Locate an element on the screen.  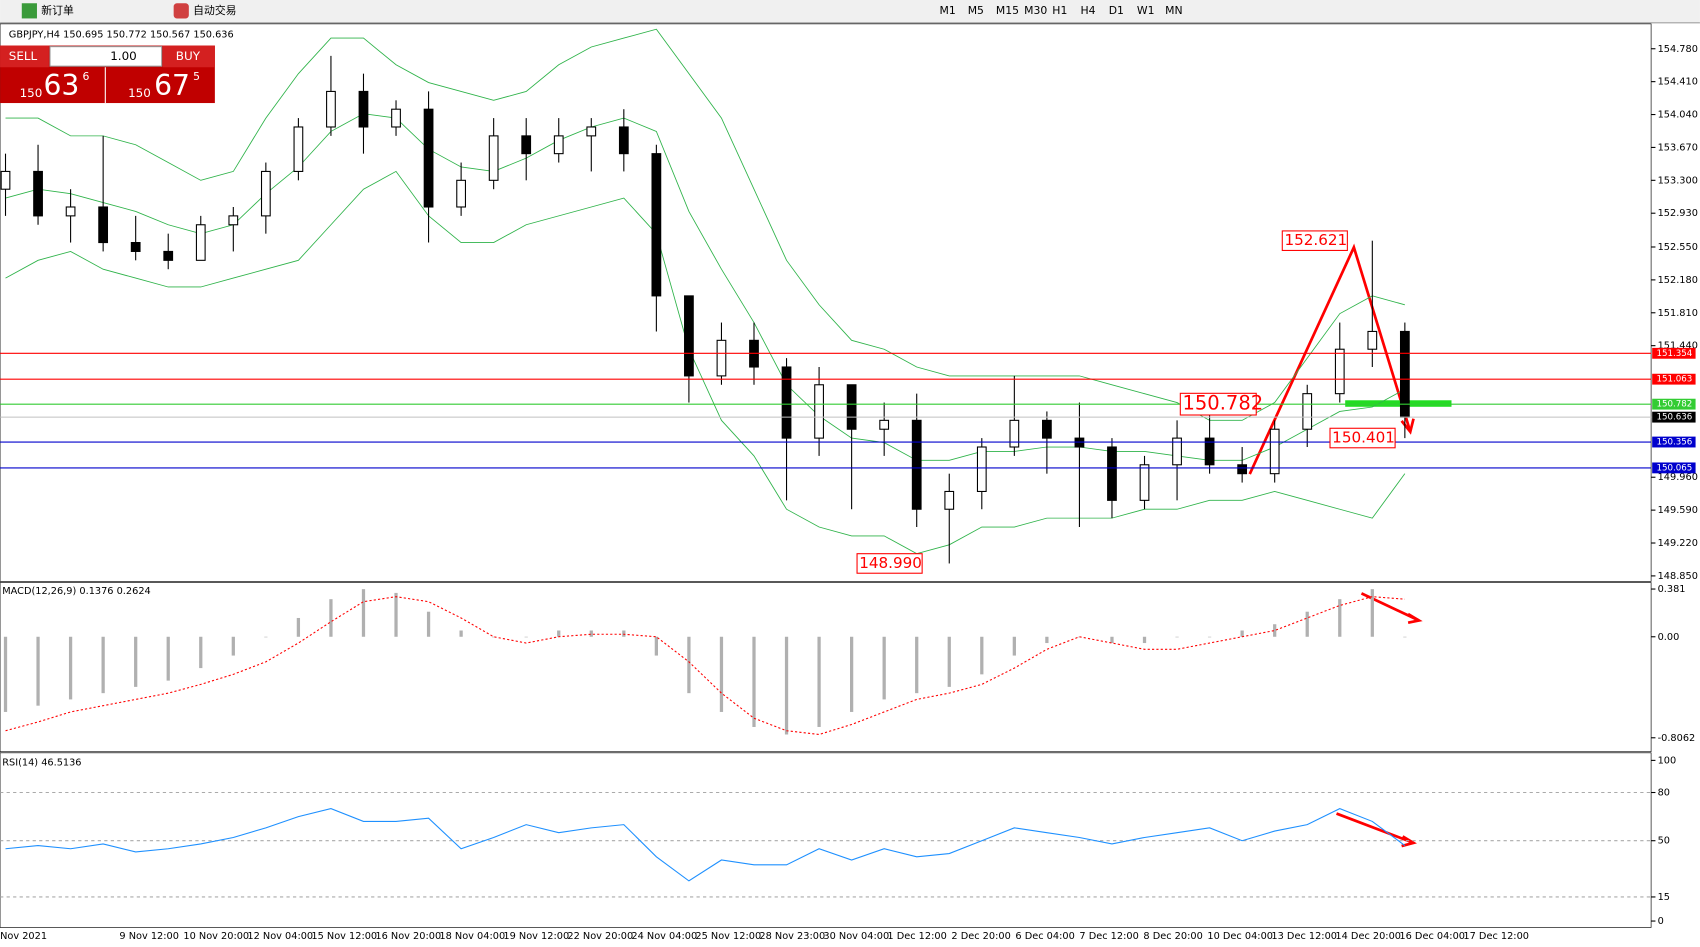
rsi-arrow-head is located at coordinates (1409, 841).